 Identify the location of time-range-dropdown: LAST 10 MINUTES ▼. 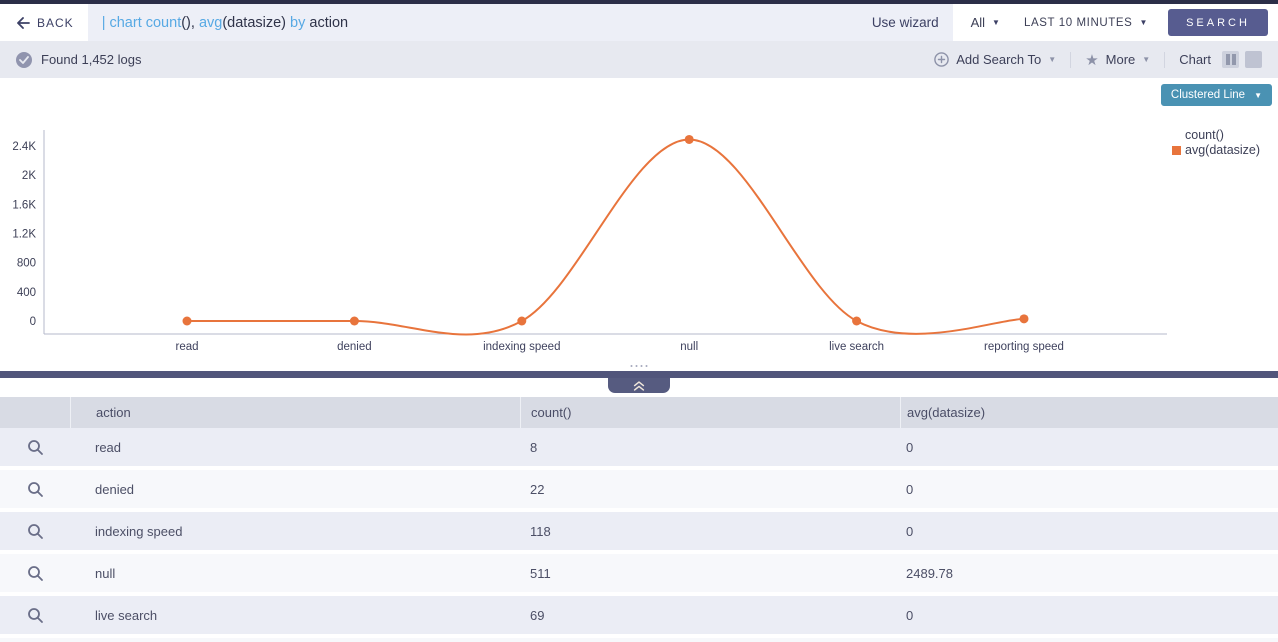
(1086, 23).